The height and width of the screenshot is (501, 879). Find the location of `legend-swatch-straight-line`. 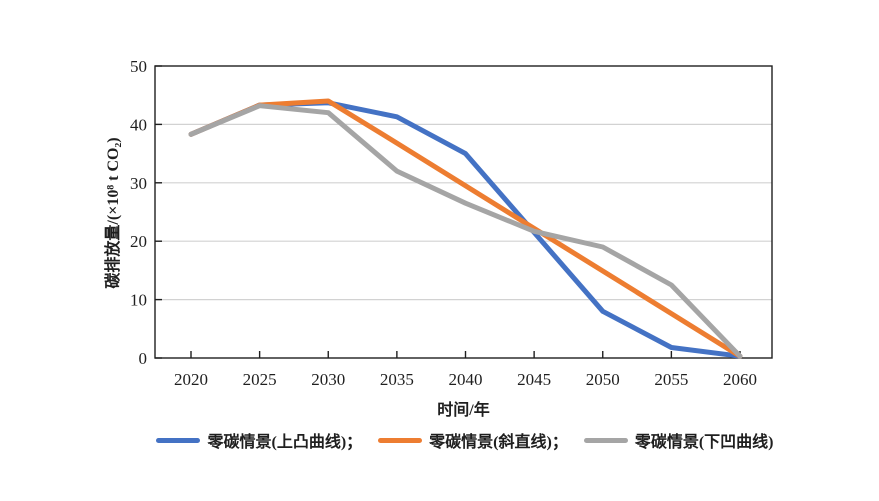

legend-swatch-straight-line is located at coordinates (400, 440).